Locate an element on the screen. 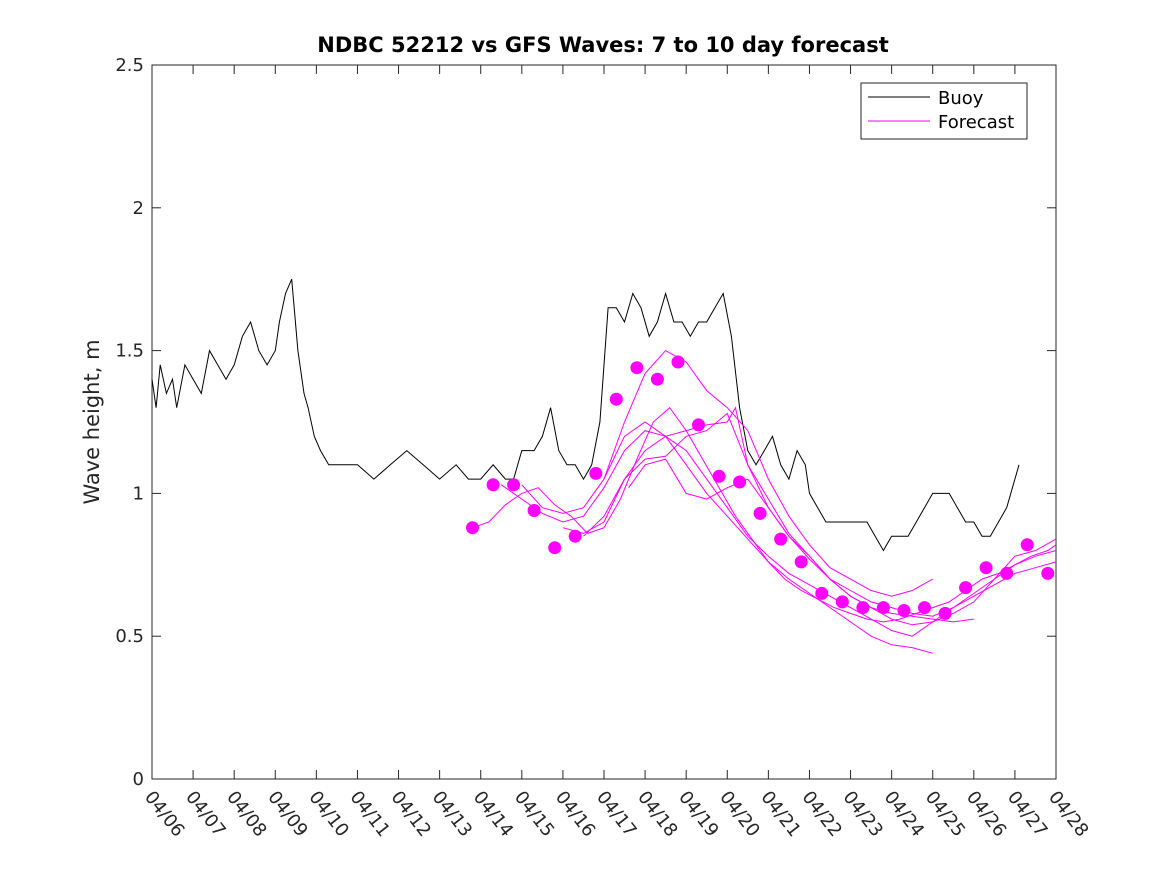  x-tick-label: 04/20 is located at coordinates (739, 814).